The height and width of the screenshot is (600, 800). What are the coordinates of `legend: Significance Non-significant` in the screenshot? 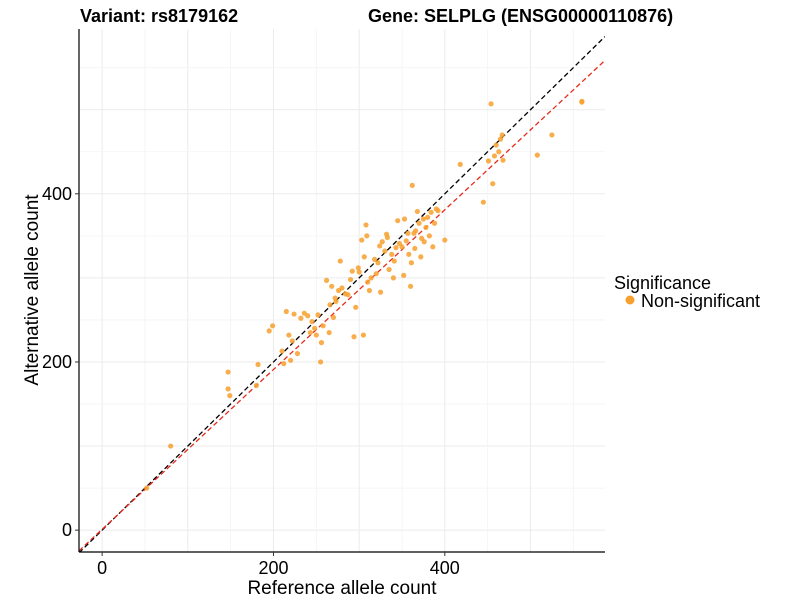 It's located at (687, 292).